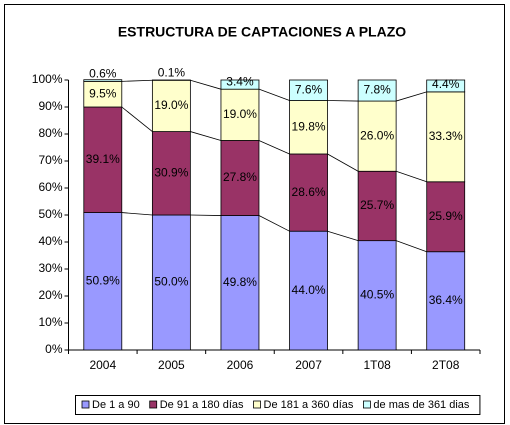 The width and height of the screenshot is (510, 425). I want to click on value-label: 19.8%, so click(309, 126).